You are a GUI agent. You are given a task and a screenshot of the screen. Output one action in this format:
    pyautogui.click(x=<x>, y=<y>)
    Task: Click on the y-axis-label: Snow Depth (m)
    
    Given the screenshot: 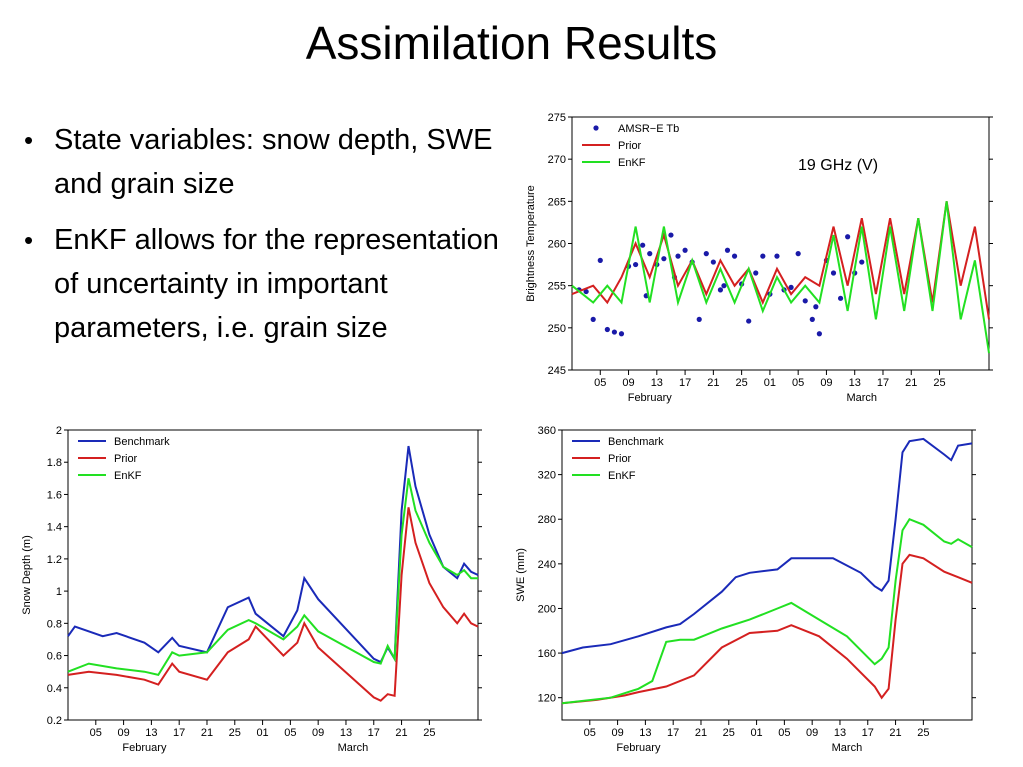 What is the action you would take?
    pyautogui.click(x=27, y=574)
    